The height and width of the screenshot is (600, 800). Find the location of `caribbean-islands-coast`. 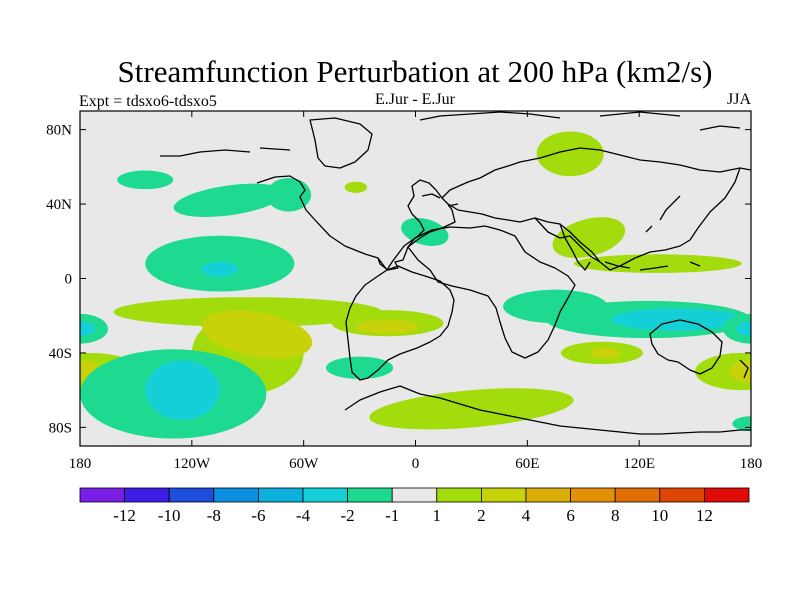

caribbean-islands-coast is located at coordinates (440, 200).